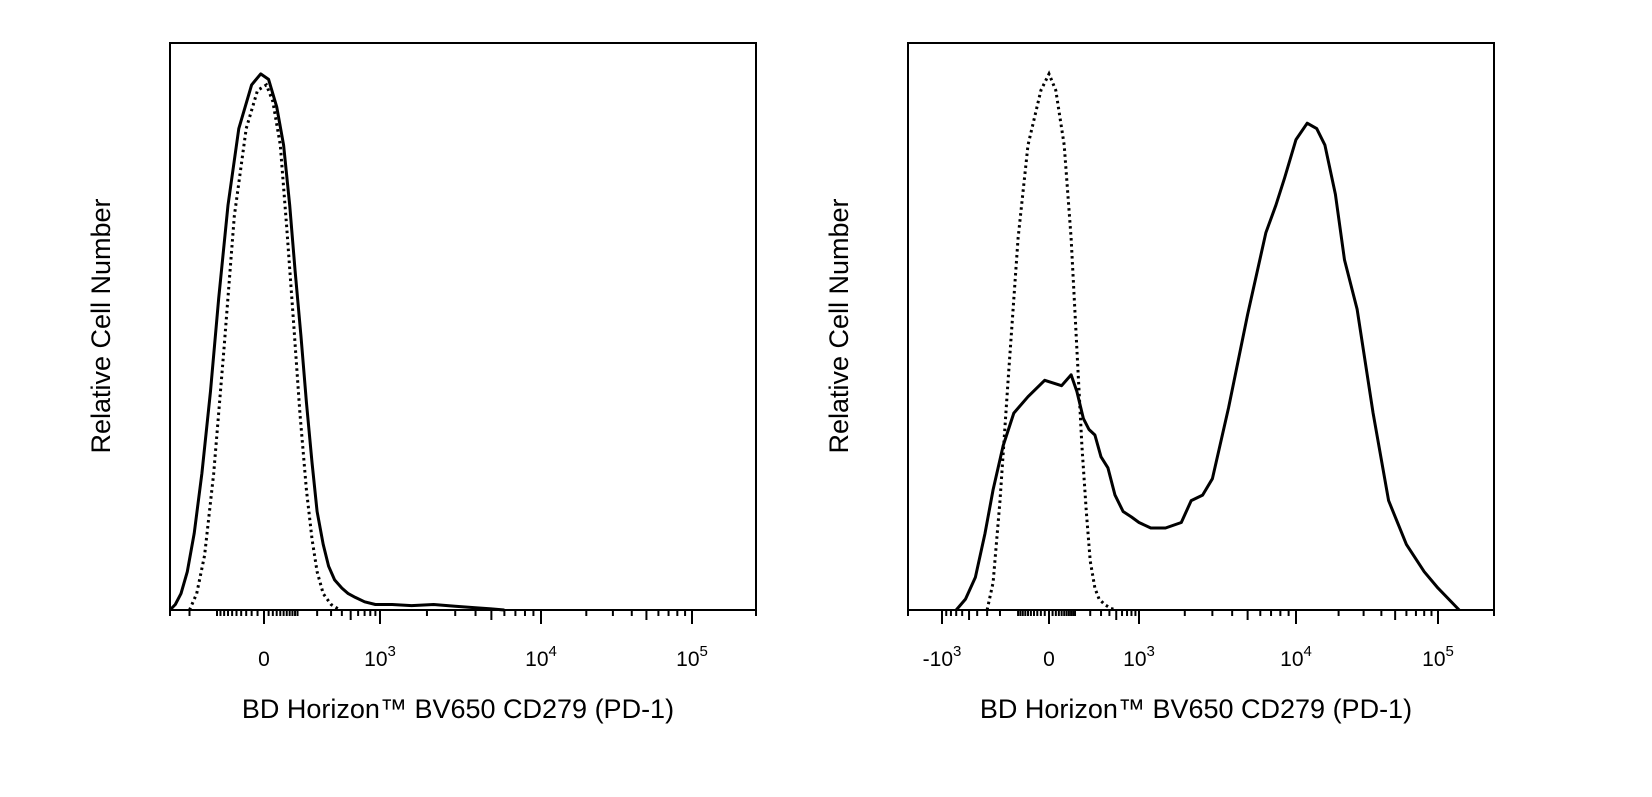 This screenshot has width=1652, height=797. I want to click on x-axis-tick-labels: 0 10³ 10⁴ 10⁵, so click(483, 657).